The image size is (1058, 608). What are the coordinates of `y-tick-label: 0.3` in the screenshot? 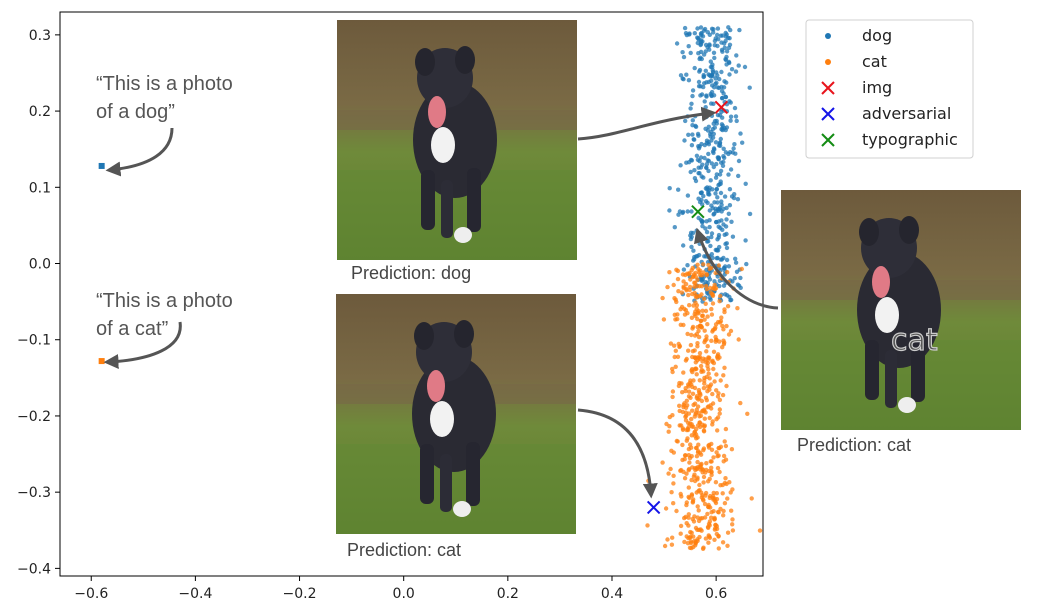 It's located at (40, 36).